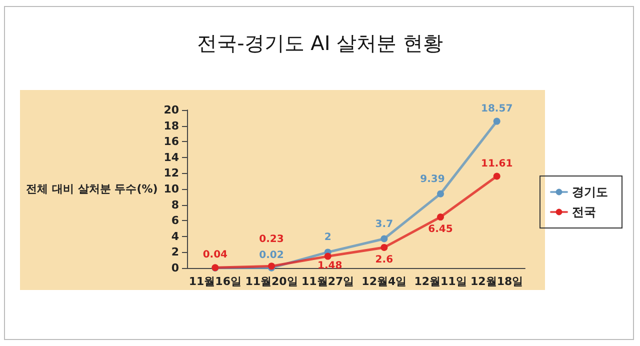 The width and height of the screenshot is (640, 346). I want to click on y-tick-label: 14, so click(172, 157).